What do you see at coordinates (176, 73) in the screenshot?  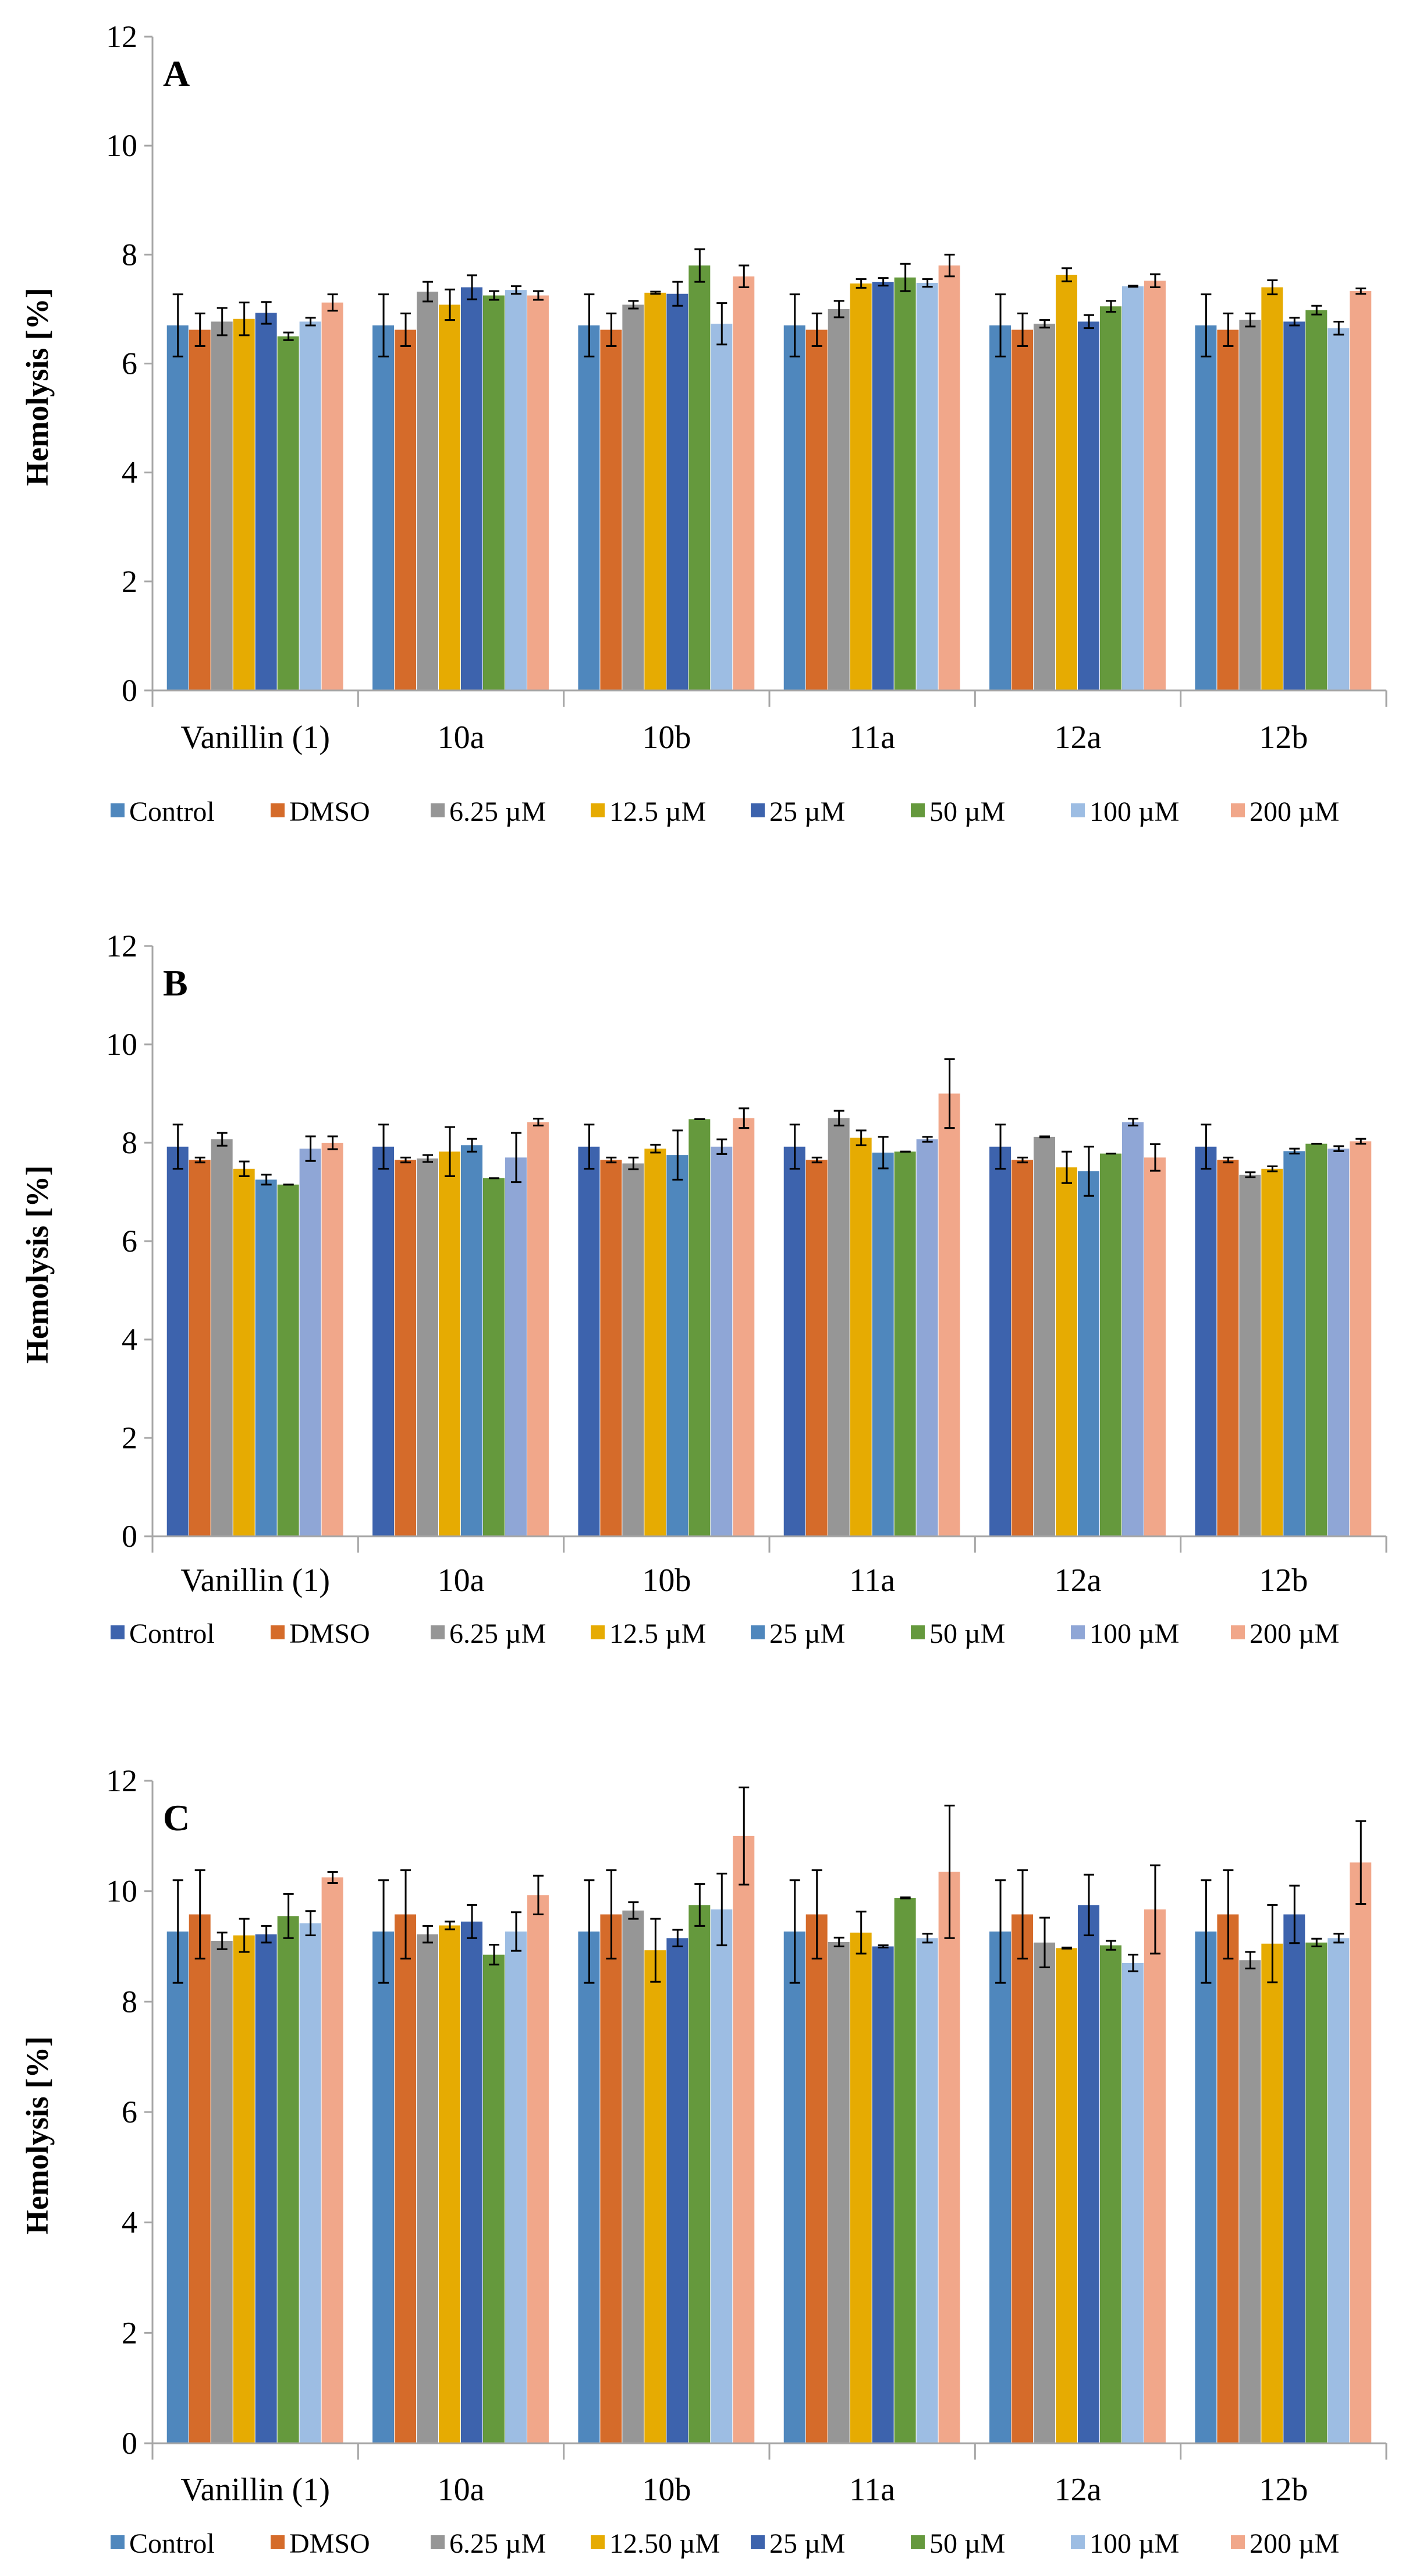 I see `panel-label: A` at bounding box center [176, 73].